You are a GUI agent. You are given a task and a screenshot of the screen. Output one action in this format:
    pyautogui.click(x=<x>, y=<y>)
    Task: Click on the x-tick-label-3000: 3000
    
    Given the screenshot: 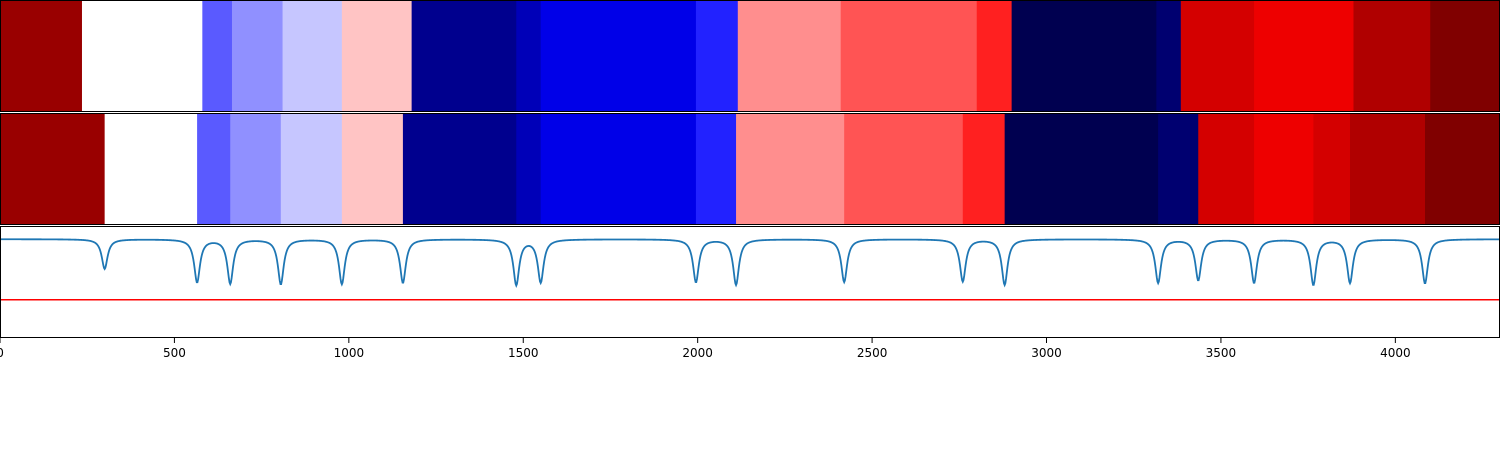 What is the action you would take?
    pyautogui.click(x=1046, y=353)
    